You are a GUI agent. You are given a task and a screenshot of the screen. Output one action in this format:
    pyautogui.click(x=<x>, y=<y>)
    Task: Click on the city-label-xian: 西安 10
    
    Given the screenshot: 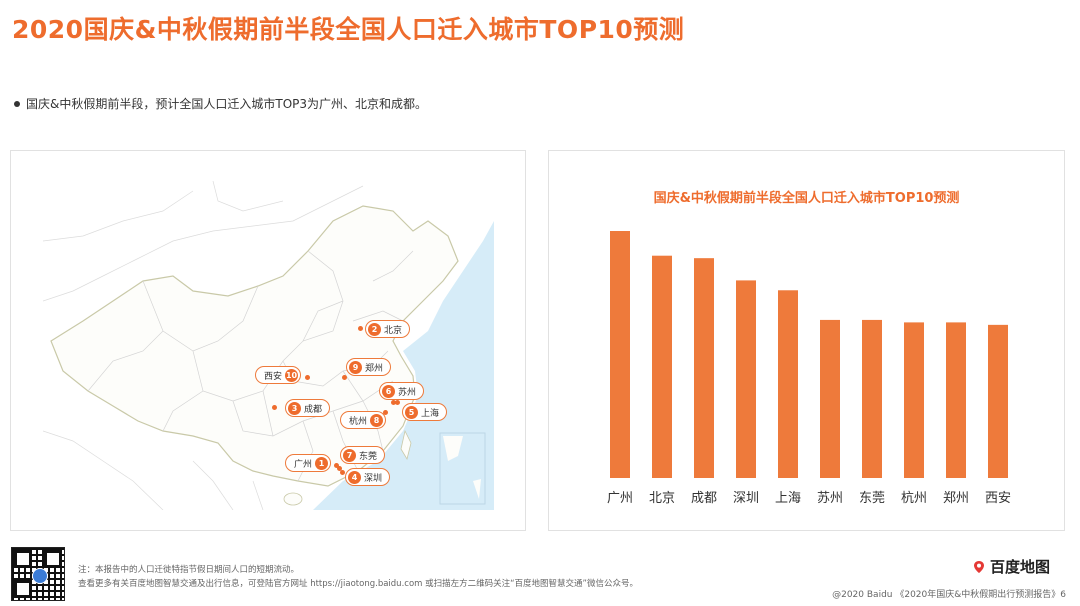 What is the action you would take?
    pyautogui.click(x=278, y=375)
    